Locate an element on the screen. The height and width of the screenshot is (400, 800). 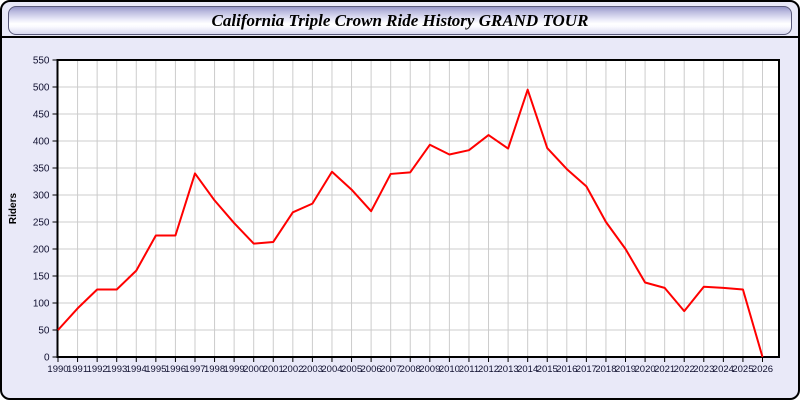
x-tick-label: 2006 is located at coordinates (371, 369).